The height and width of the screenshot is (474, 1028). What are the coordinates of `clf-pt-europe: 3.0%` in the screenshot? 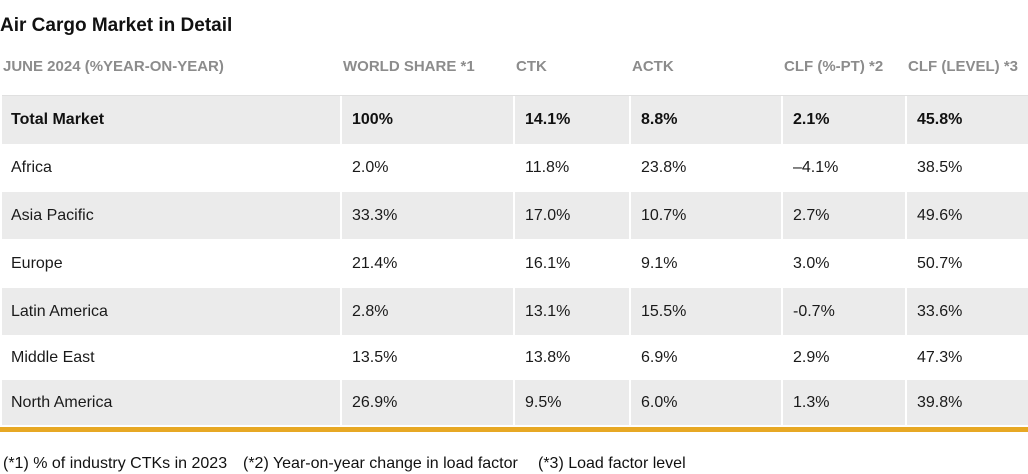 It's located at (843, 263).